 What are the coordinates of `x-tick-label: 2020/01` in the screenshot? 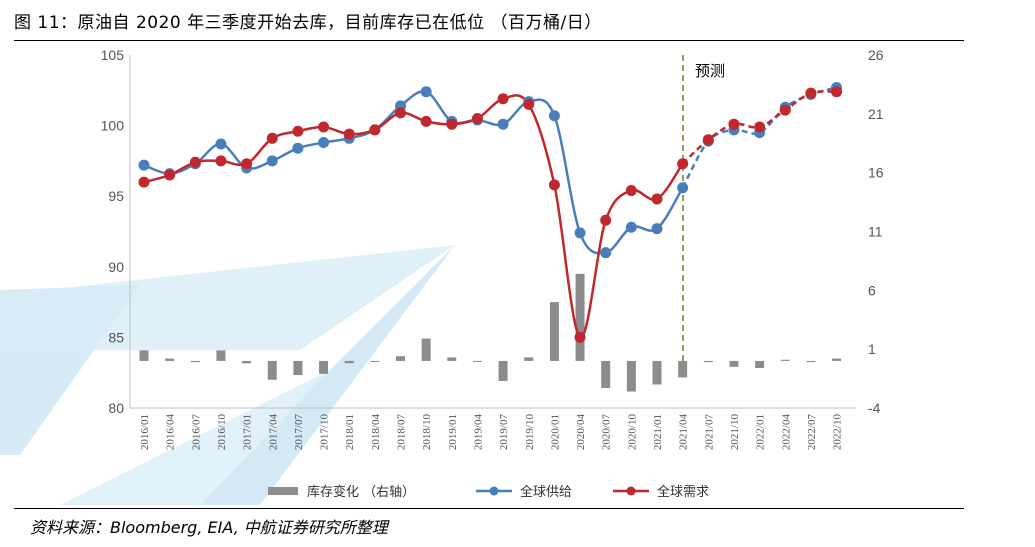 It's located at (555, 432).